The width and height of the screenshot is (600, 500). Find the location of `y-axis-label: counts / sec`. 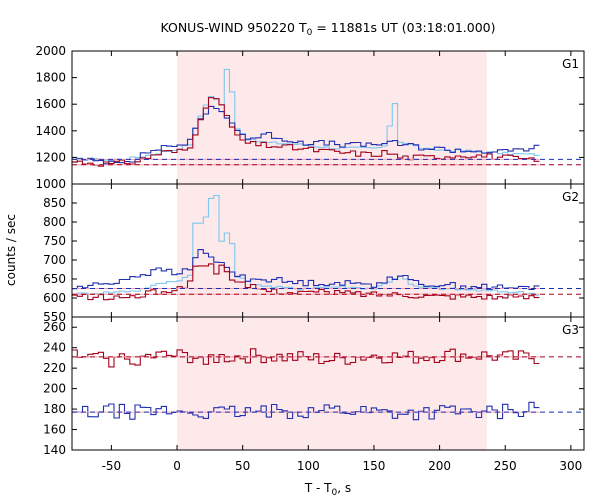

y-axis-label: counts / sec is located at coordinates (11, 250).